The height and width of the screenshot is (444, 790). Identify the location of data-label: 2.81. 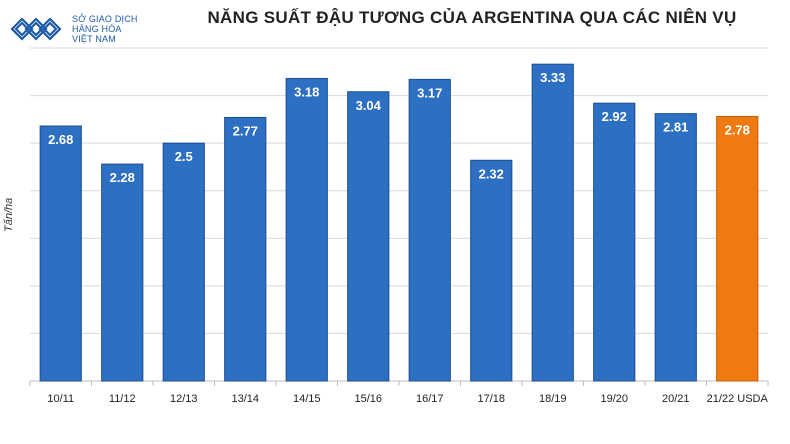
(675, 127).